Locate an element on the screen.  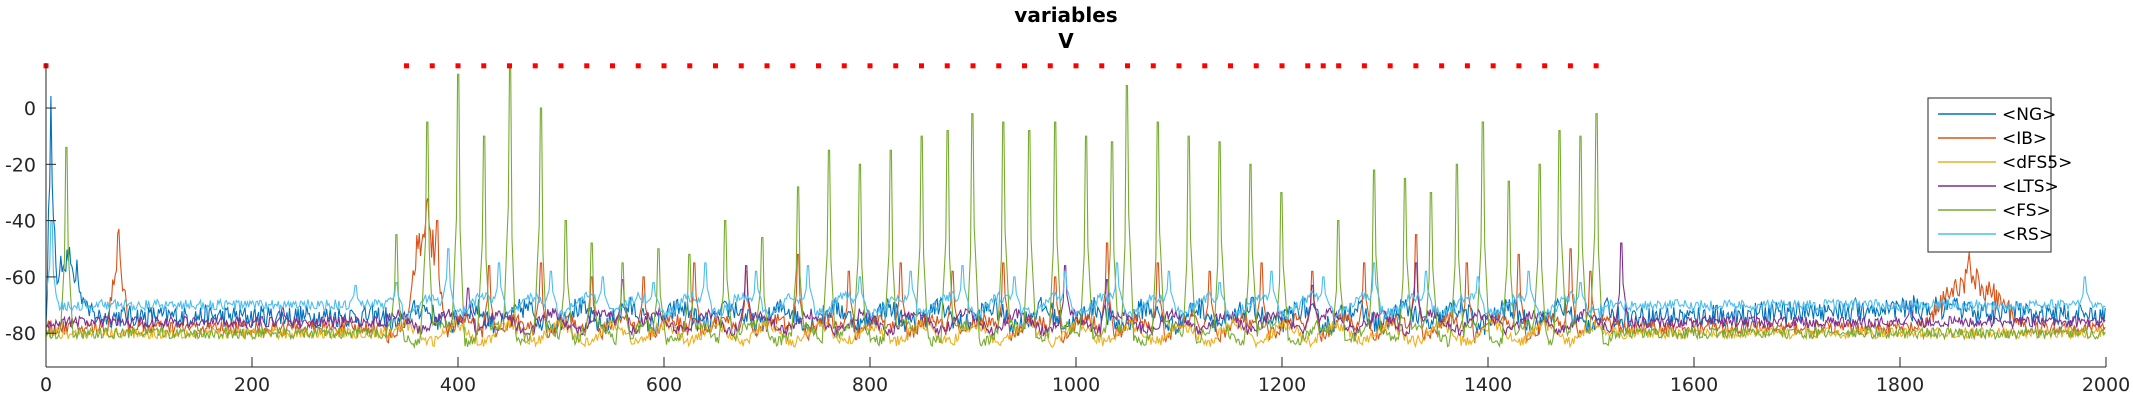
x-tick-label: 1000 is located at coordinates (1076, 385).